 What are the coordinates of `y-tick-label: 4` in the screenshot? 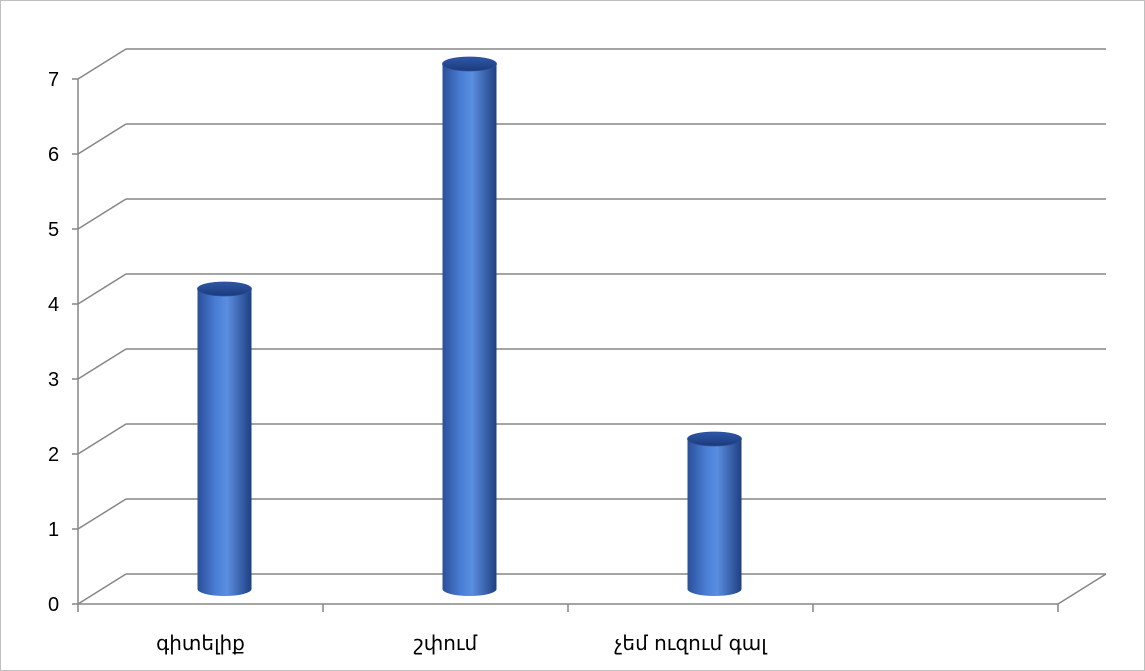 It's located at (53, 305).